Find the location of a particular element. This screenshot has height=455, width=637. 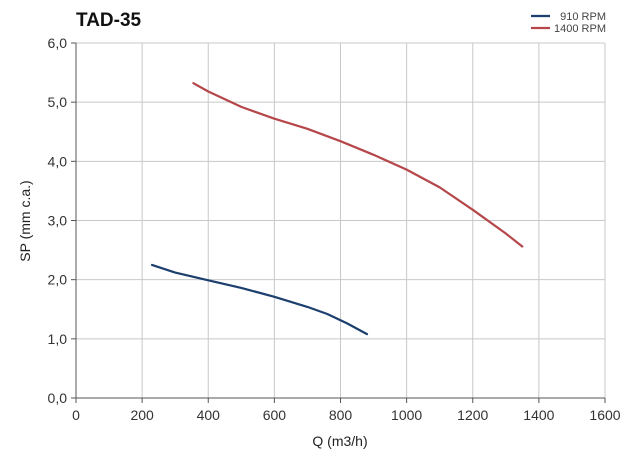

x-tick-label: 800 is located at coordinates (341, 415).